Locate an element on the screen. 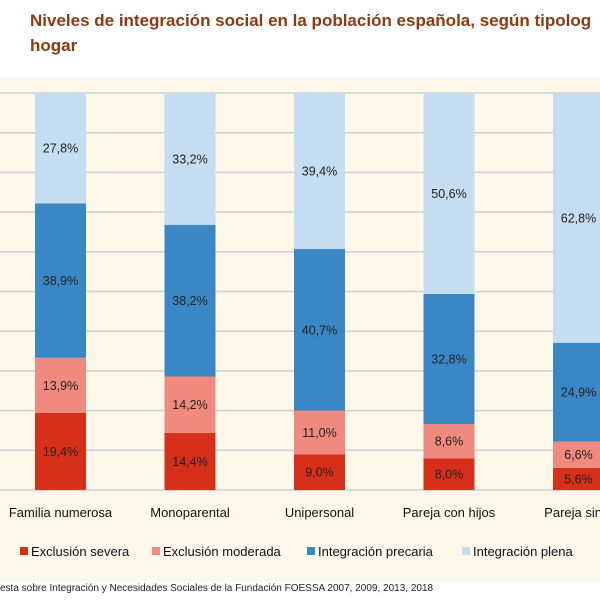  data-label: 32,8% is located at coordinates (448, 359).